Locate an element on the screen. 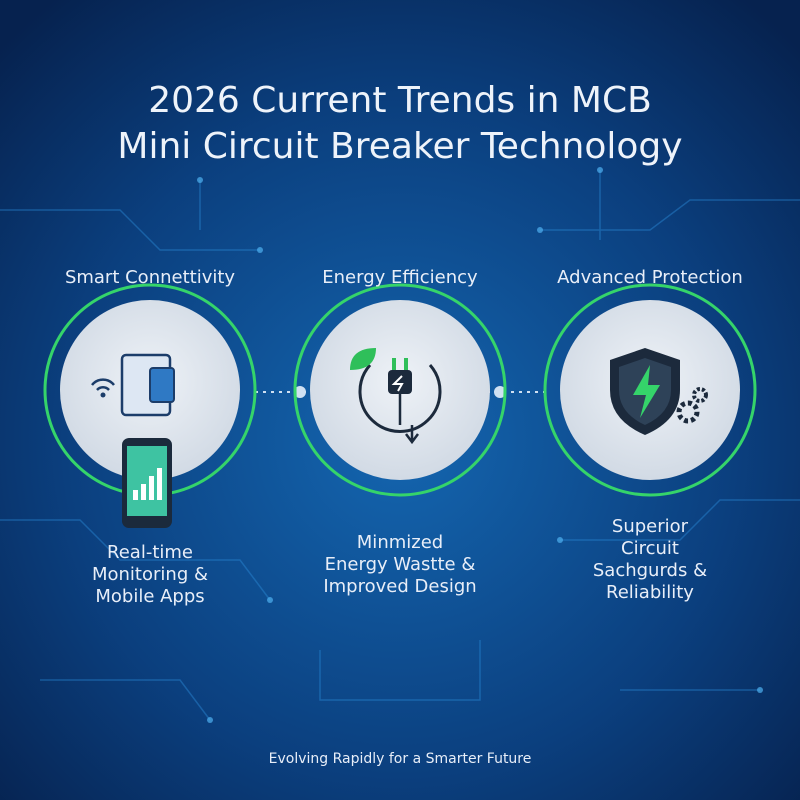 Image resolution: width=800 pixels, height=800 pixels. column-description: Circuit is located at coordinates (650, 548).